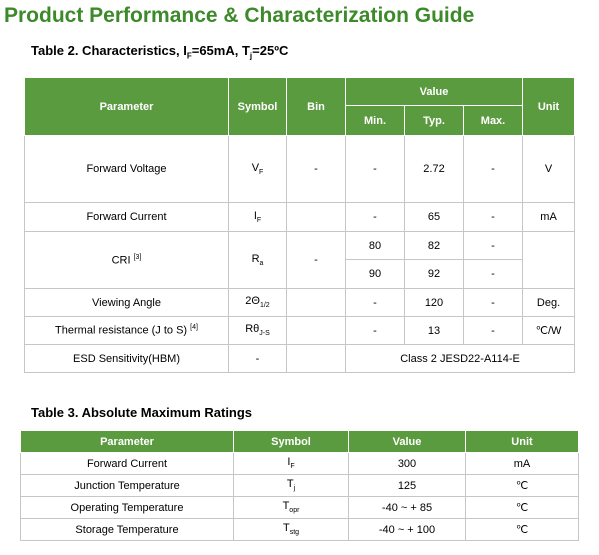 This screenshot has height=555, width=599. Describe the element at coordinates (316, 106) in the screenshot. I see `header-cell: Bin` at that location.